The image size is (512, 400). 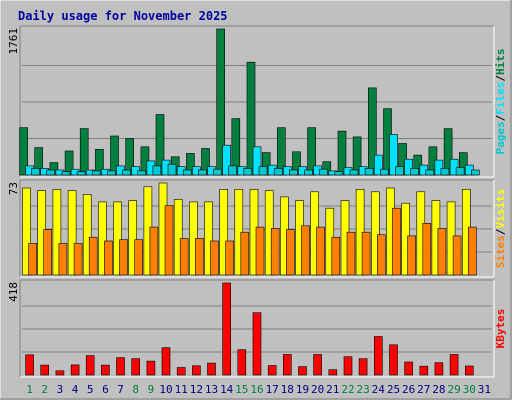 What do you see at coordinates (13, 292) in the screenshot?
I see `bottom-max-label: 418` at bounding box center [13, 292].